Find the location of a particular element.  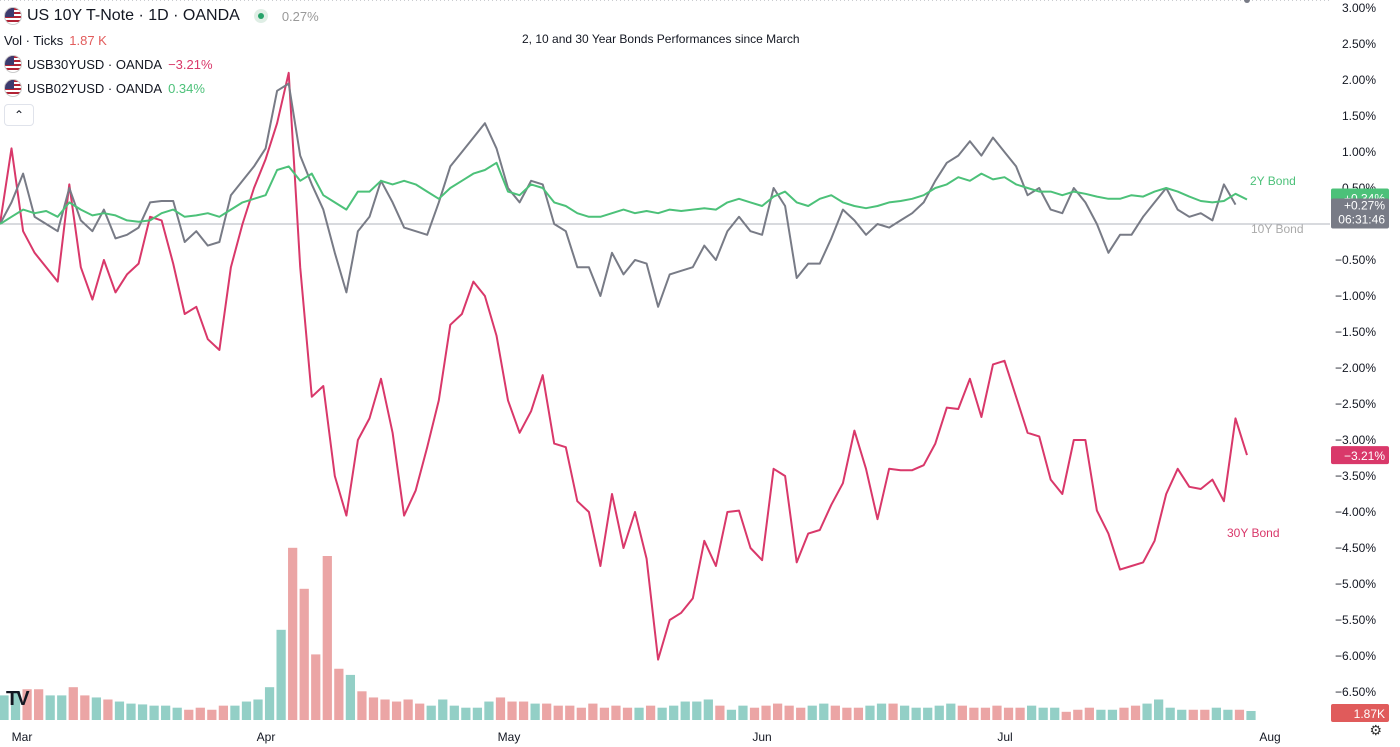

chevron-up-icon: ⌃ is located at coordinates (19, 115).